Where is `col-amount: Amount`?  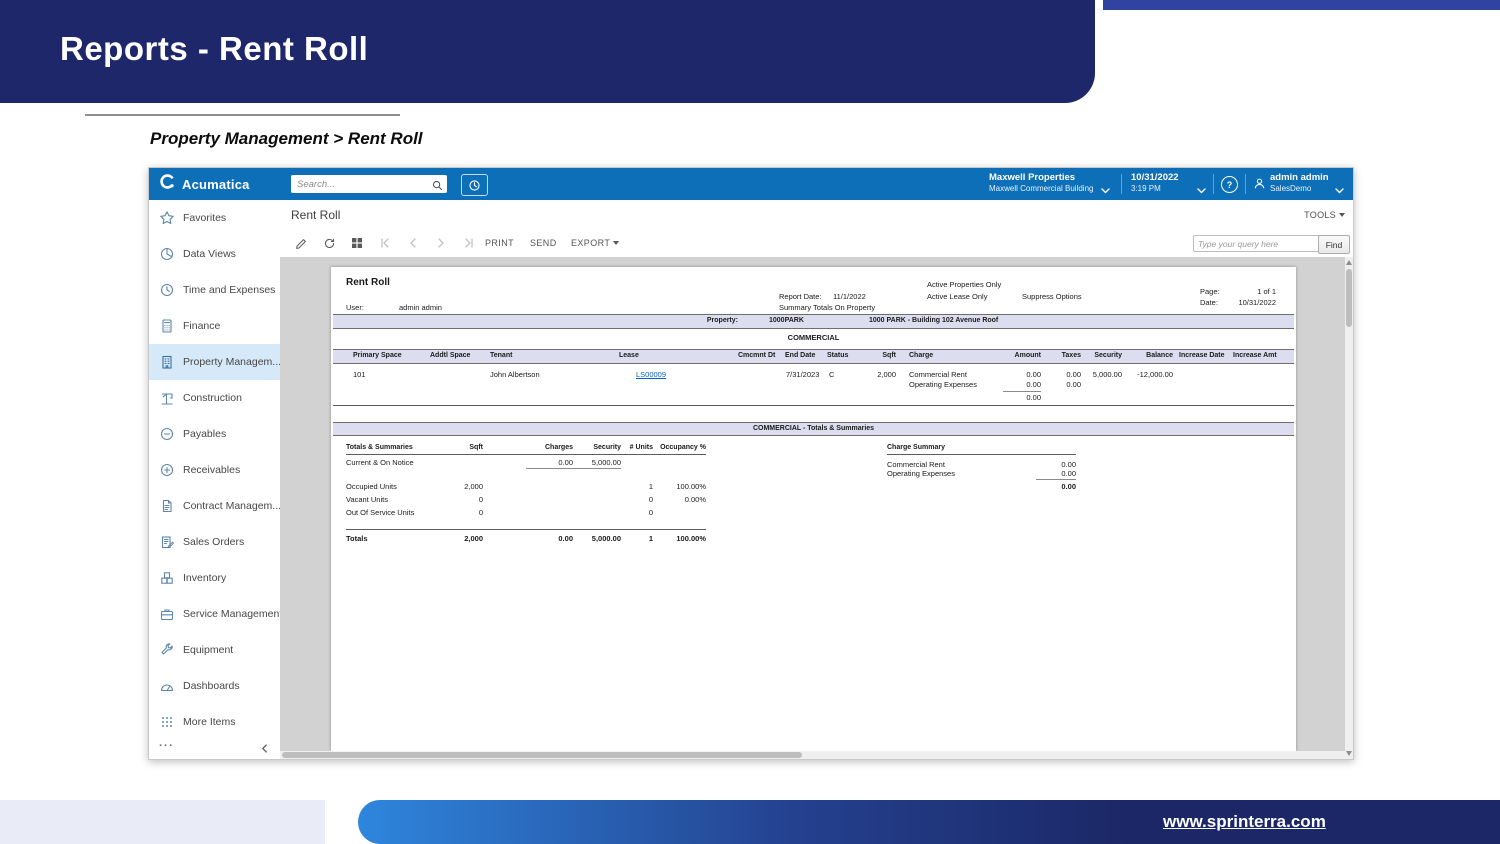
col-amount: Amount is located at coordinates (1027, 355).